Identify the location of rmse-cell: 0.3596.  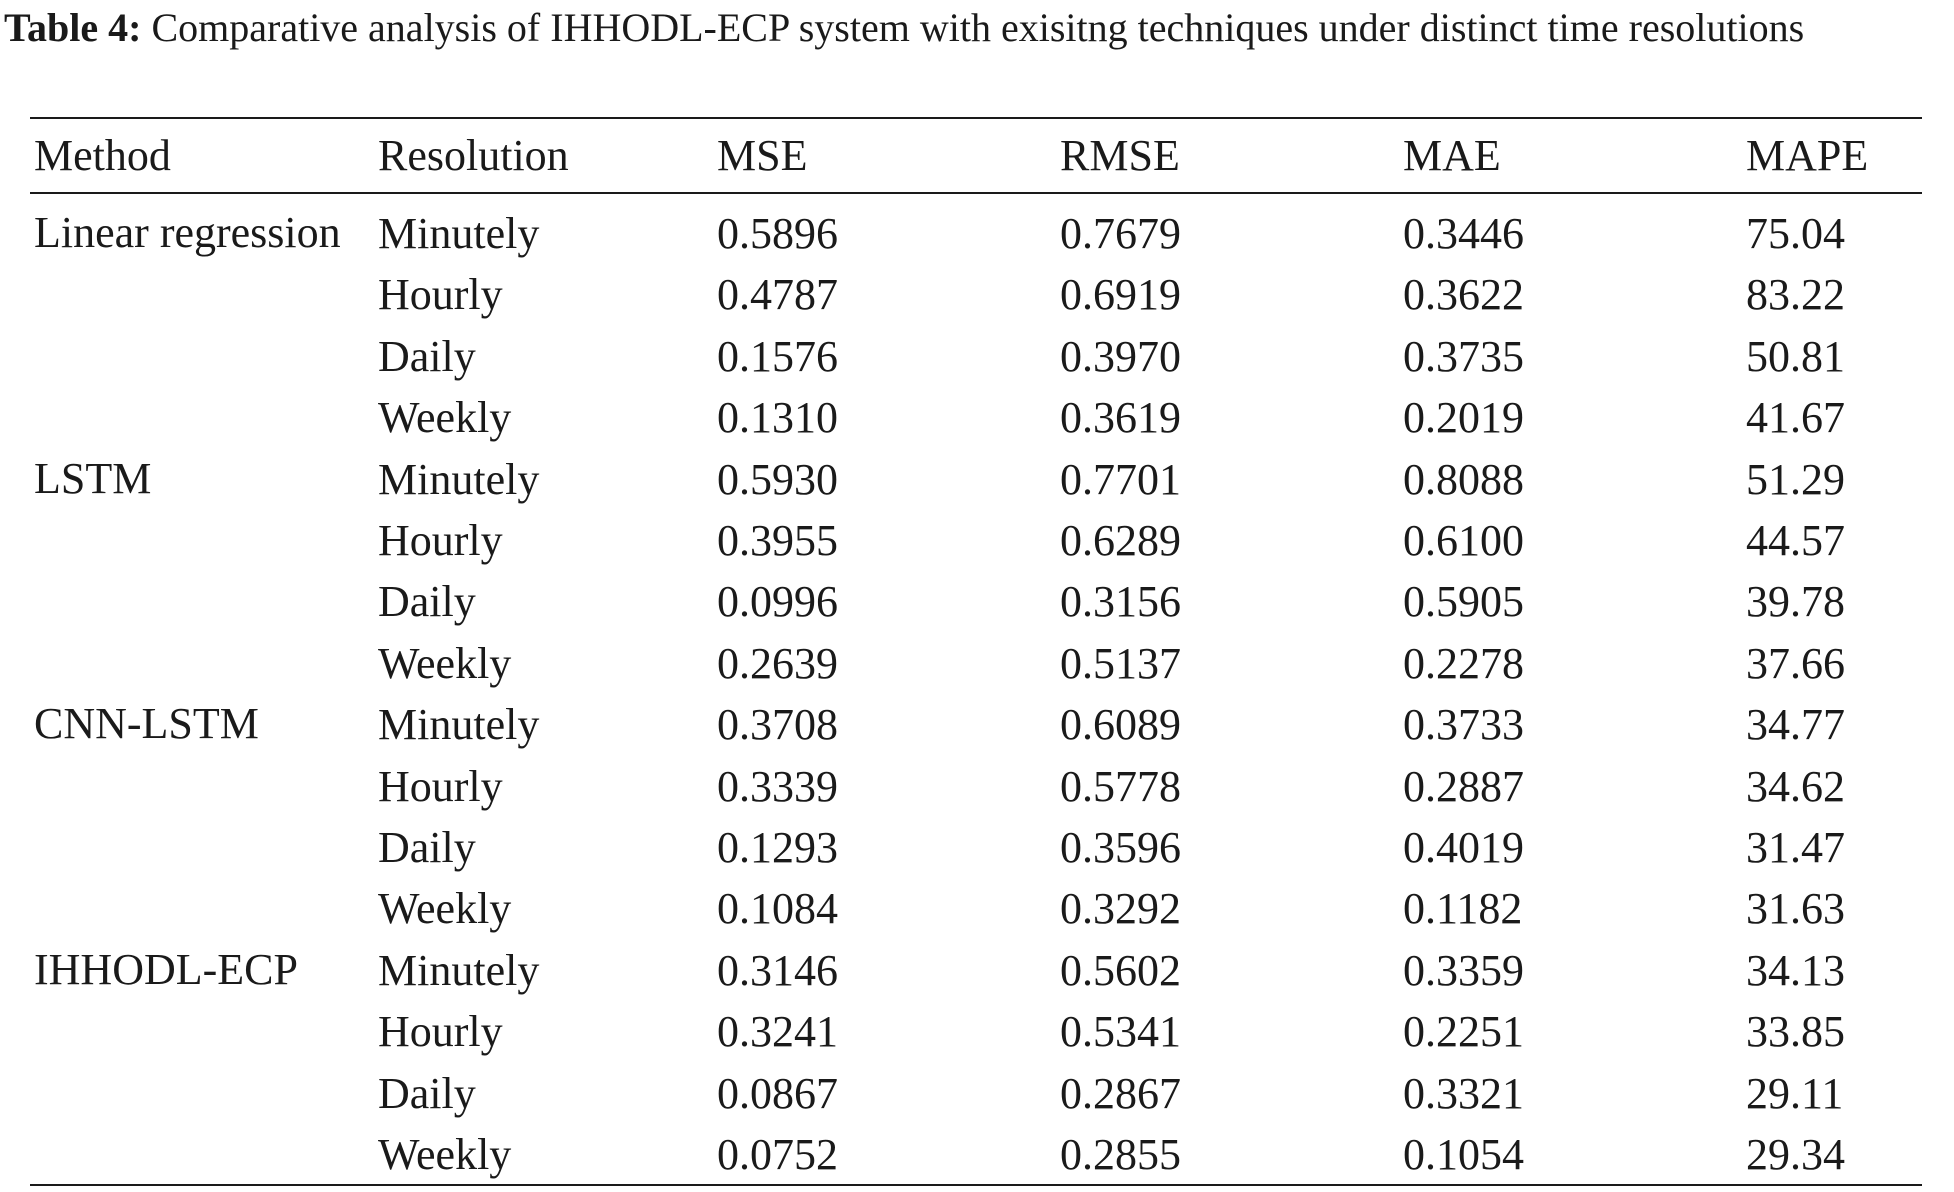
(1120, 847).